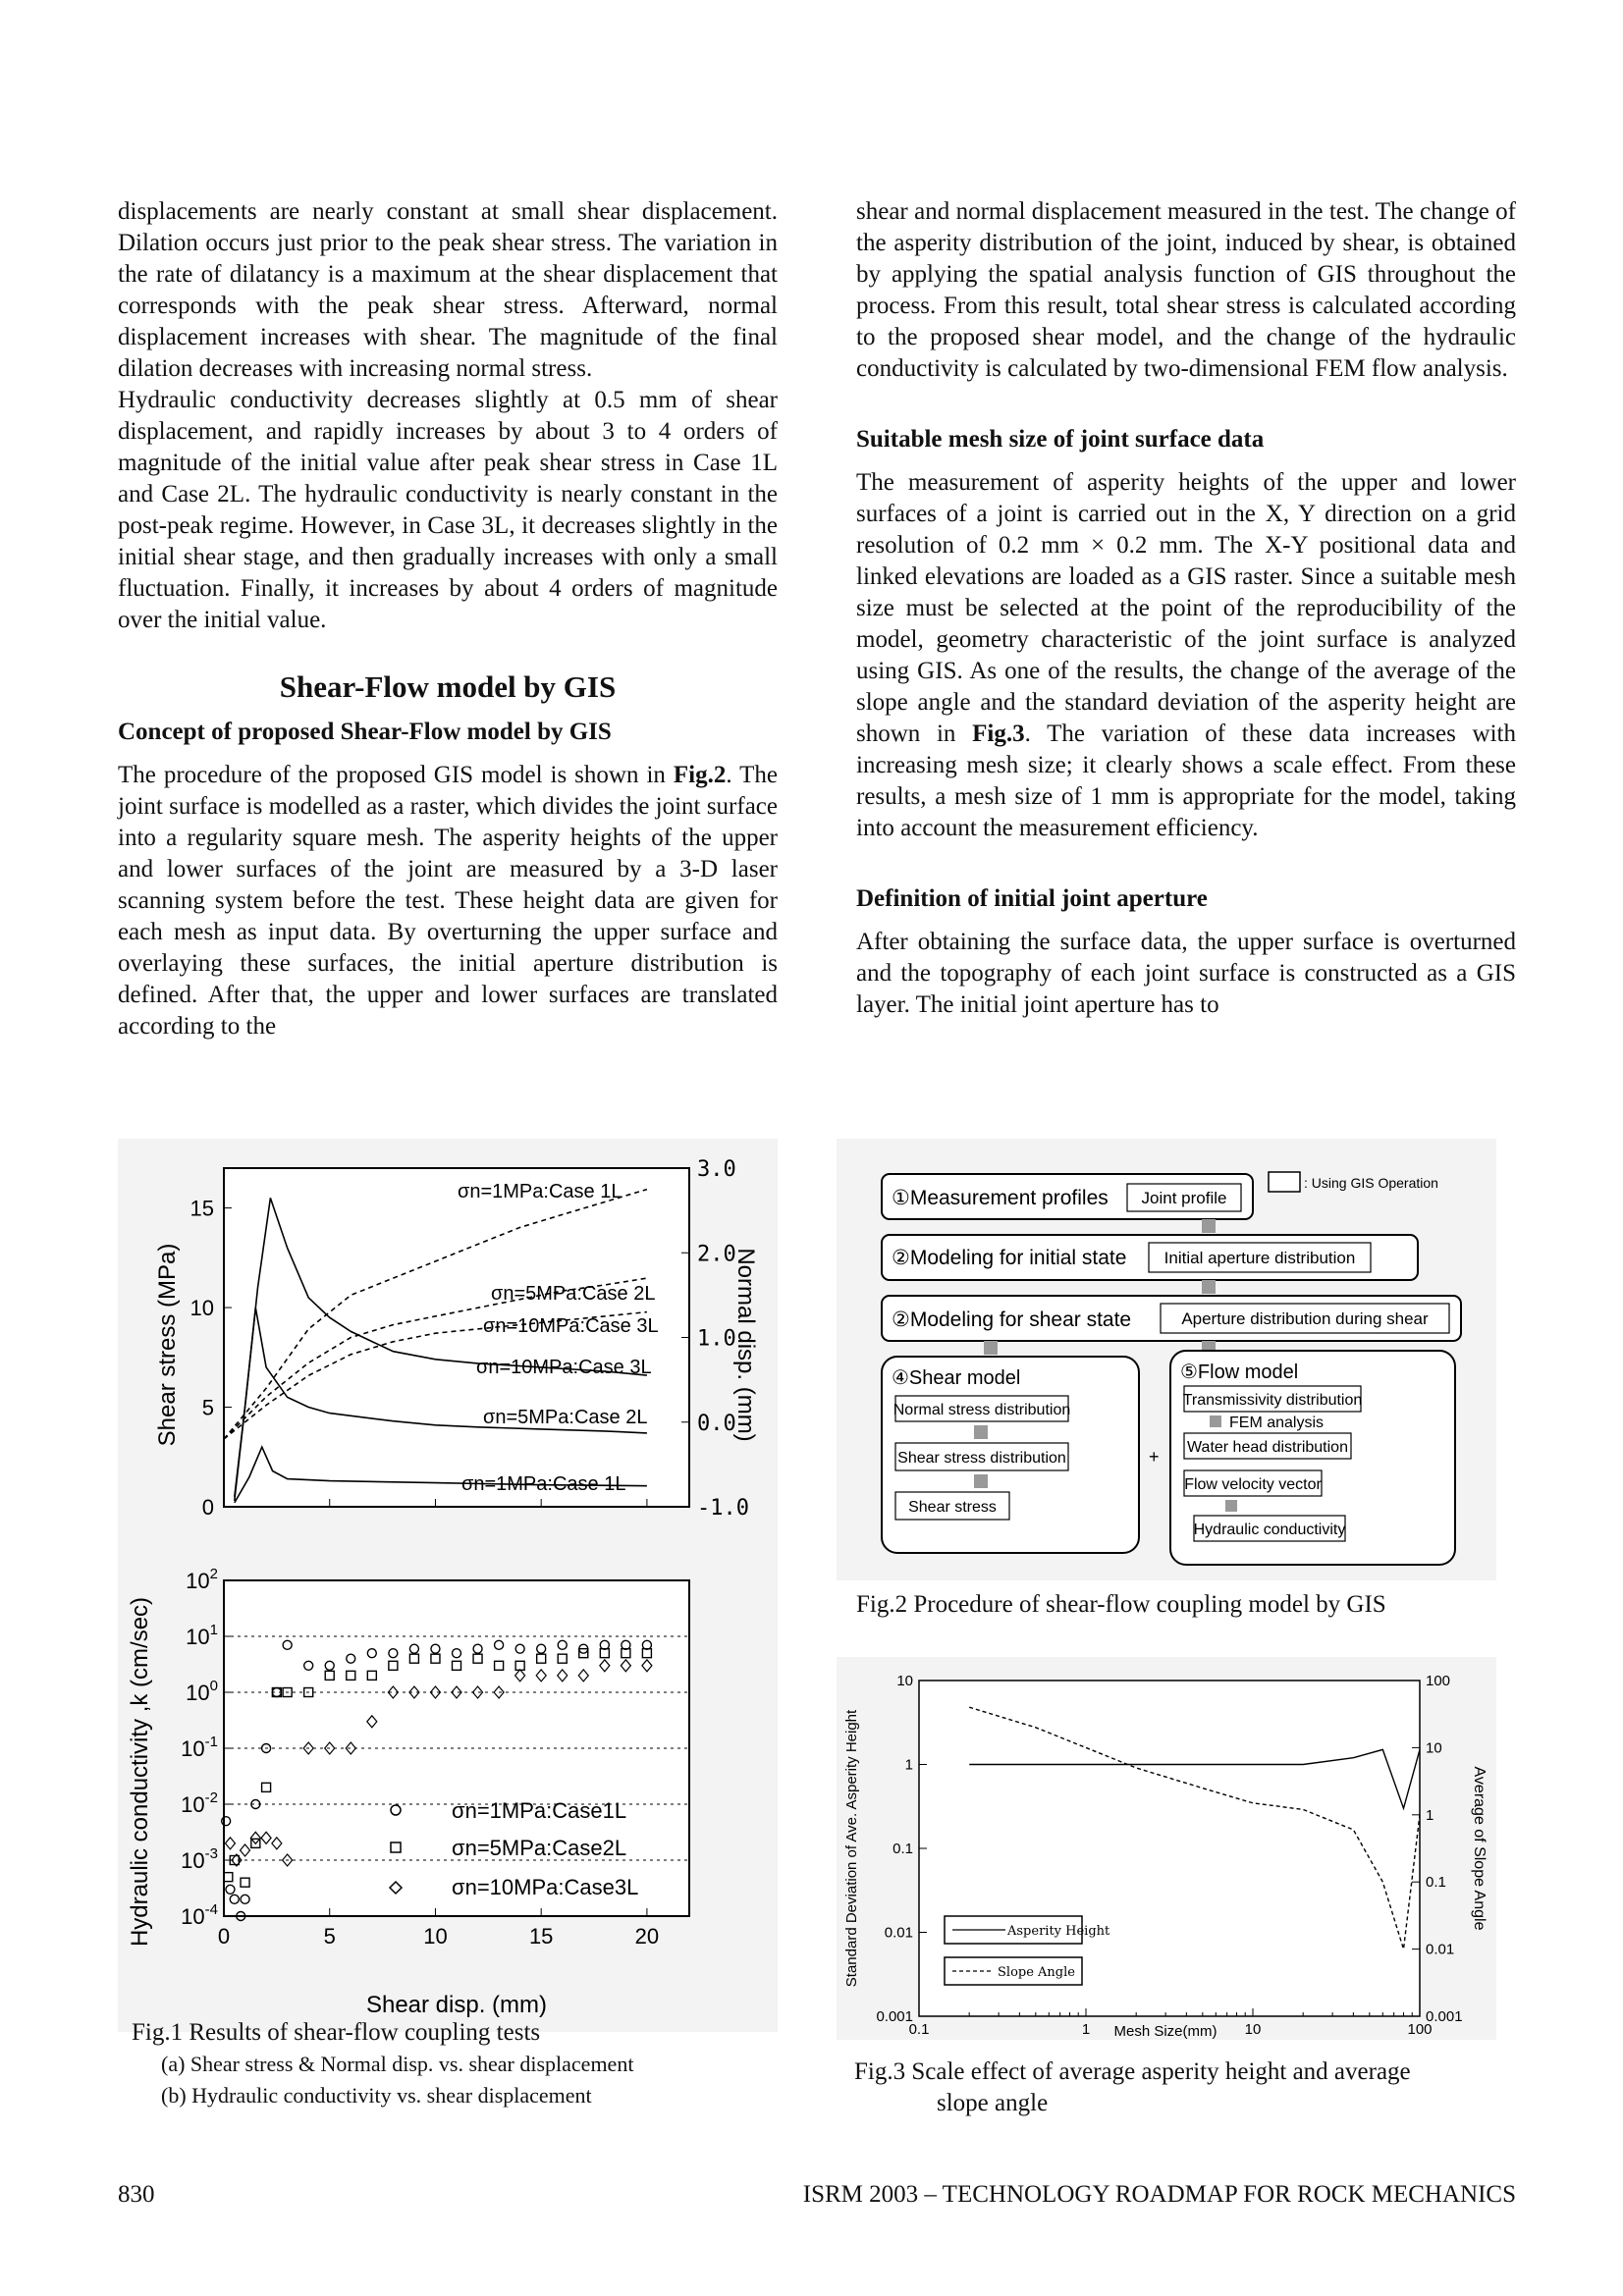 This screenshot has width=1623, height=2296. What do you see at coordinates (956, 1378) in the screenshot?
I see `shear-model-title: ④Shear model` at bounding box center [956, 1378].